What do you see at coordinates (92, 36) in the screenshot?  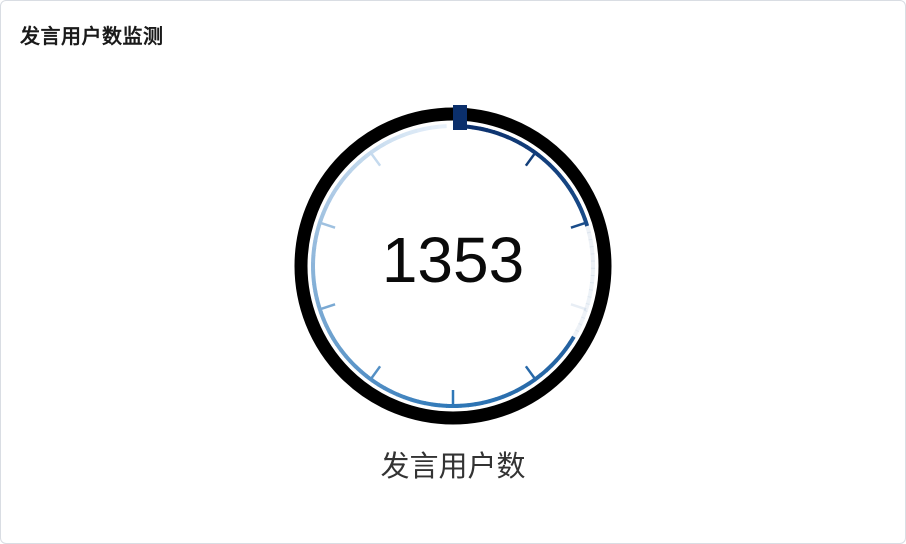 I see `card-title: 发言用户数监测` at bounding box center [92, 36].